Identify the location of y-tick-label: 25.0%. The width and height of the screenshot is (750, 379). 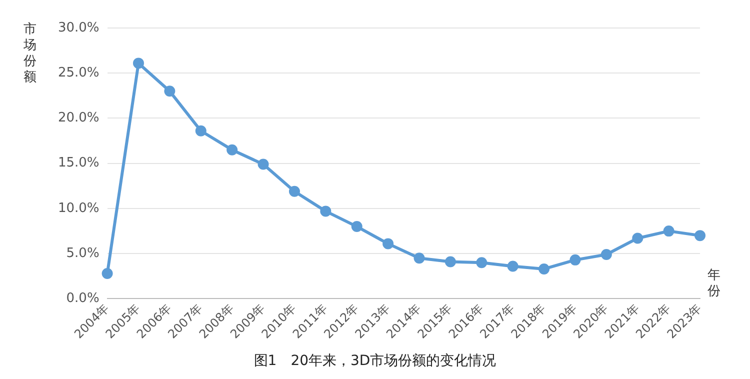
(79, 73).